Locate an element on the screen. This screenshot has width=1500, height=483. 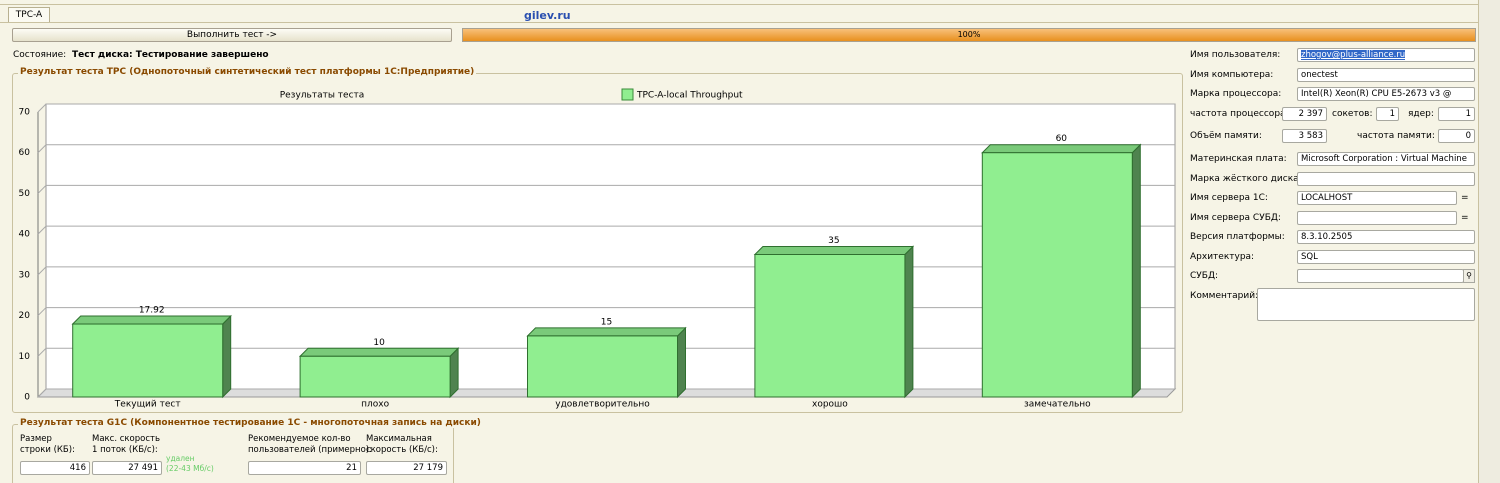
x-tick-label: удовлетворительно is located at coordinates (602, 405).